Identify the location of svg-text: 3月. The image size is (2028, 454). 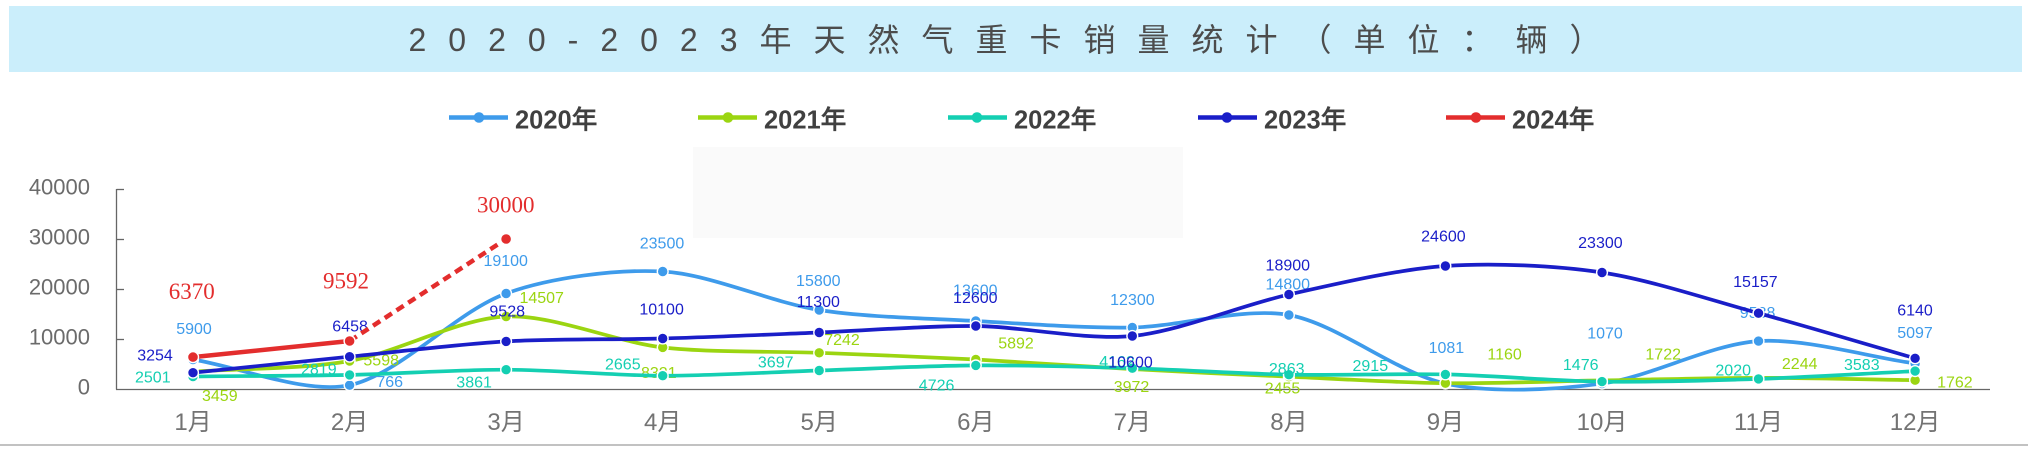
(505, 422).